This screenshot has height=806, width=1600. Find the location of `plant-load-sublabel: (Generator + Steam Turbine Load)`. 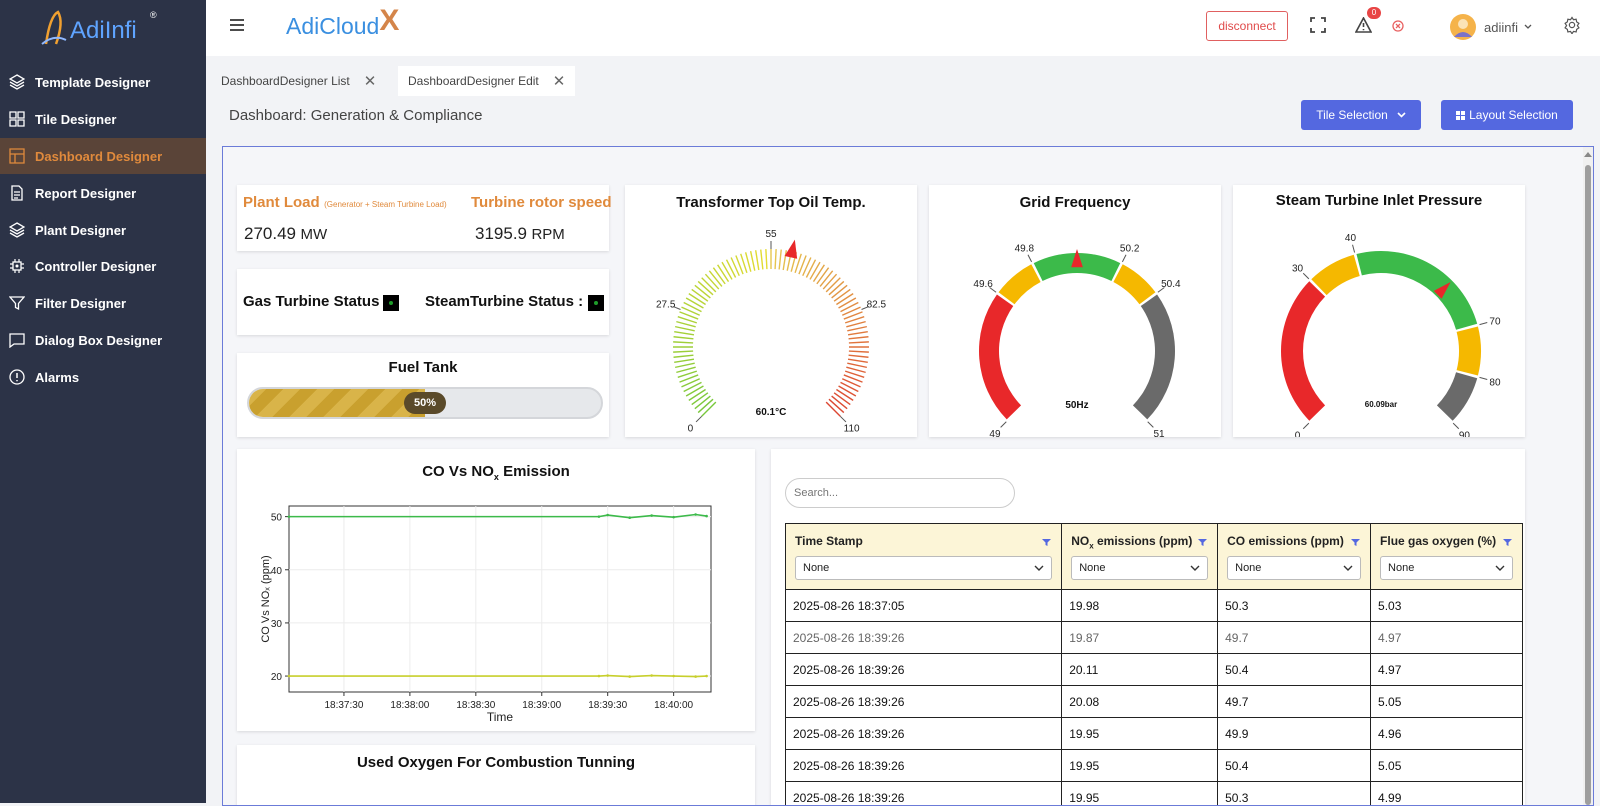

plant-load-sublabel: (Generator + Steam Turbine Load) is located at coordinates (385, 204).